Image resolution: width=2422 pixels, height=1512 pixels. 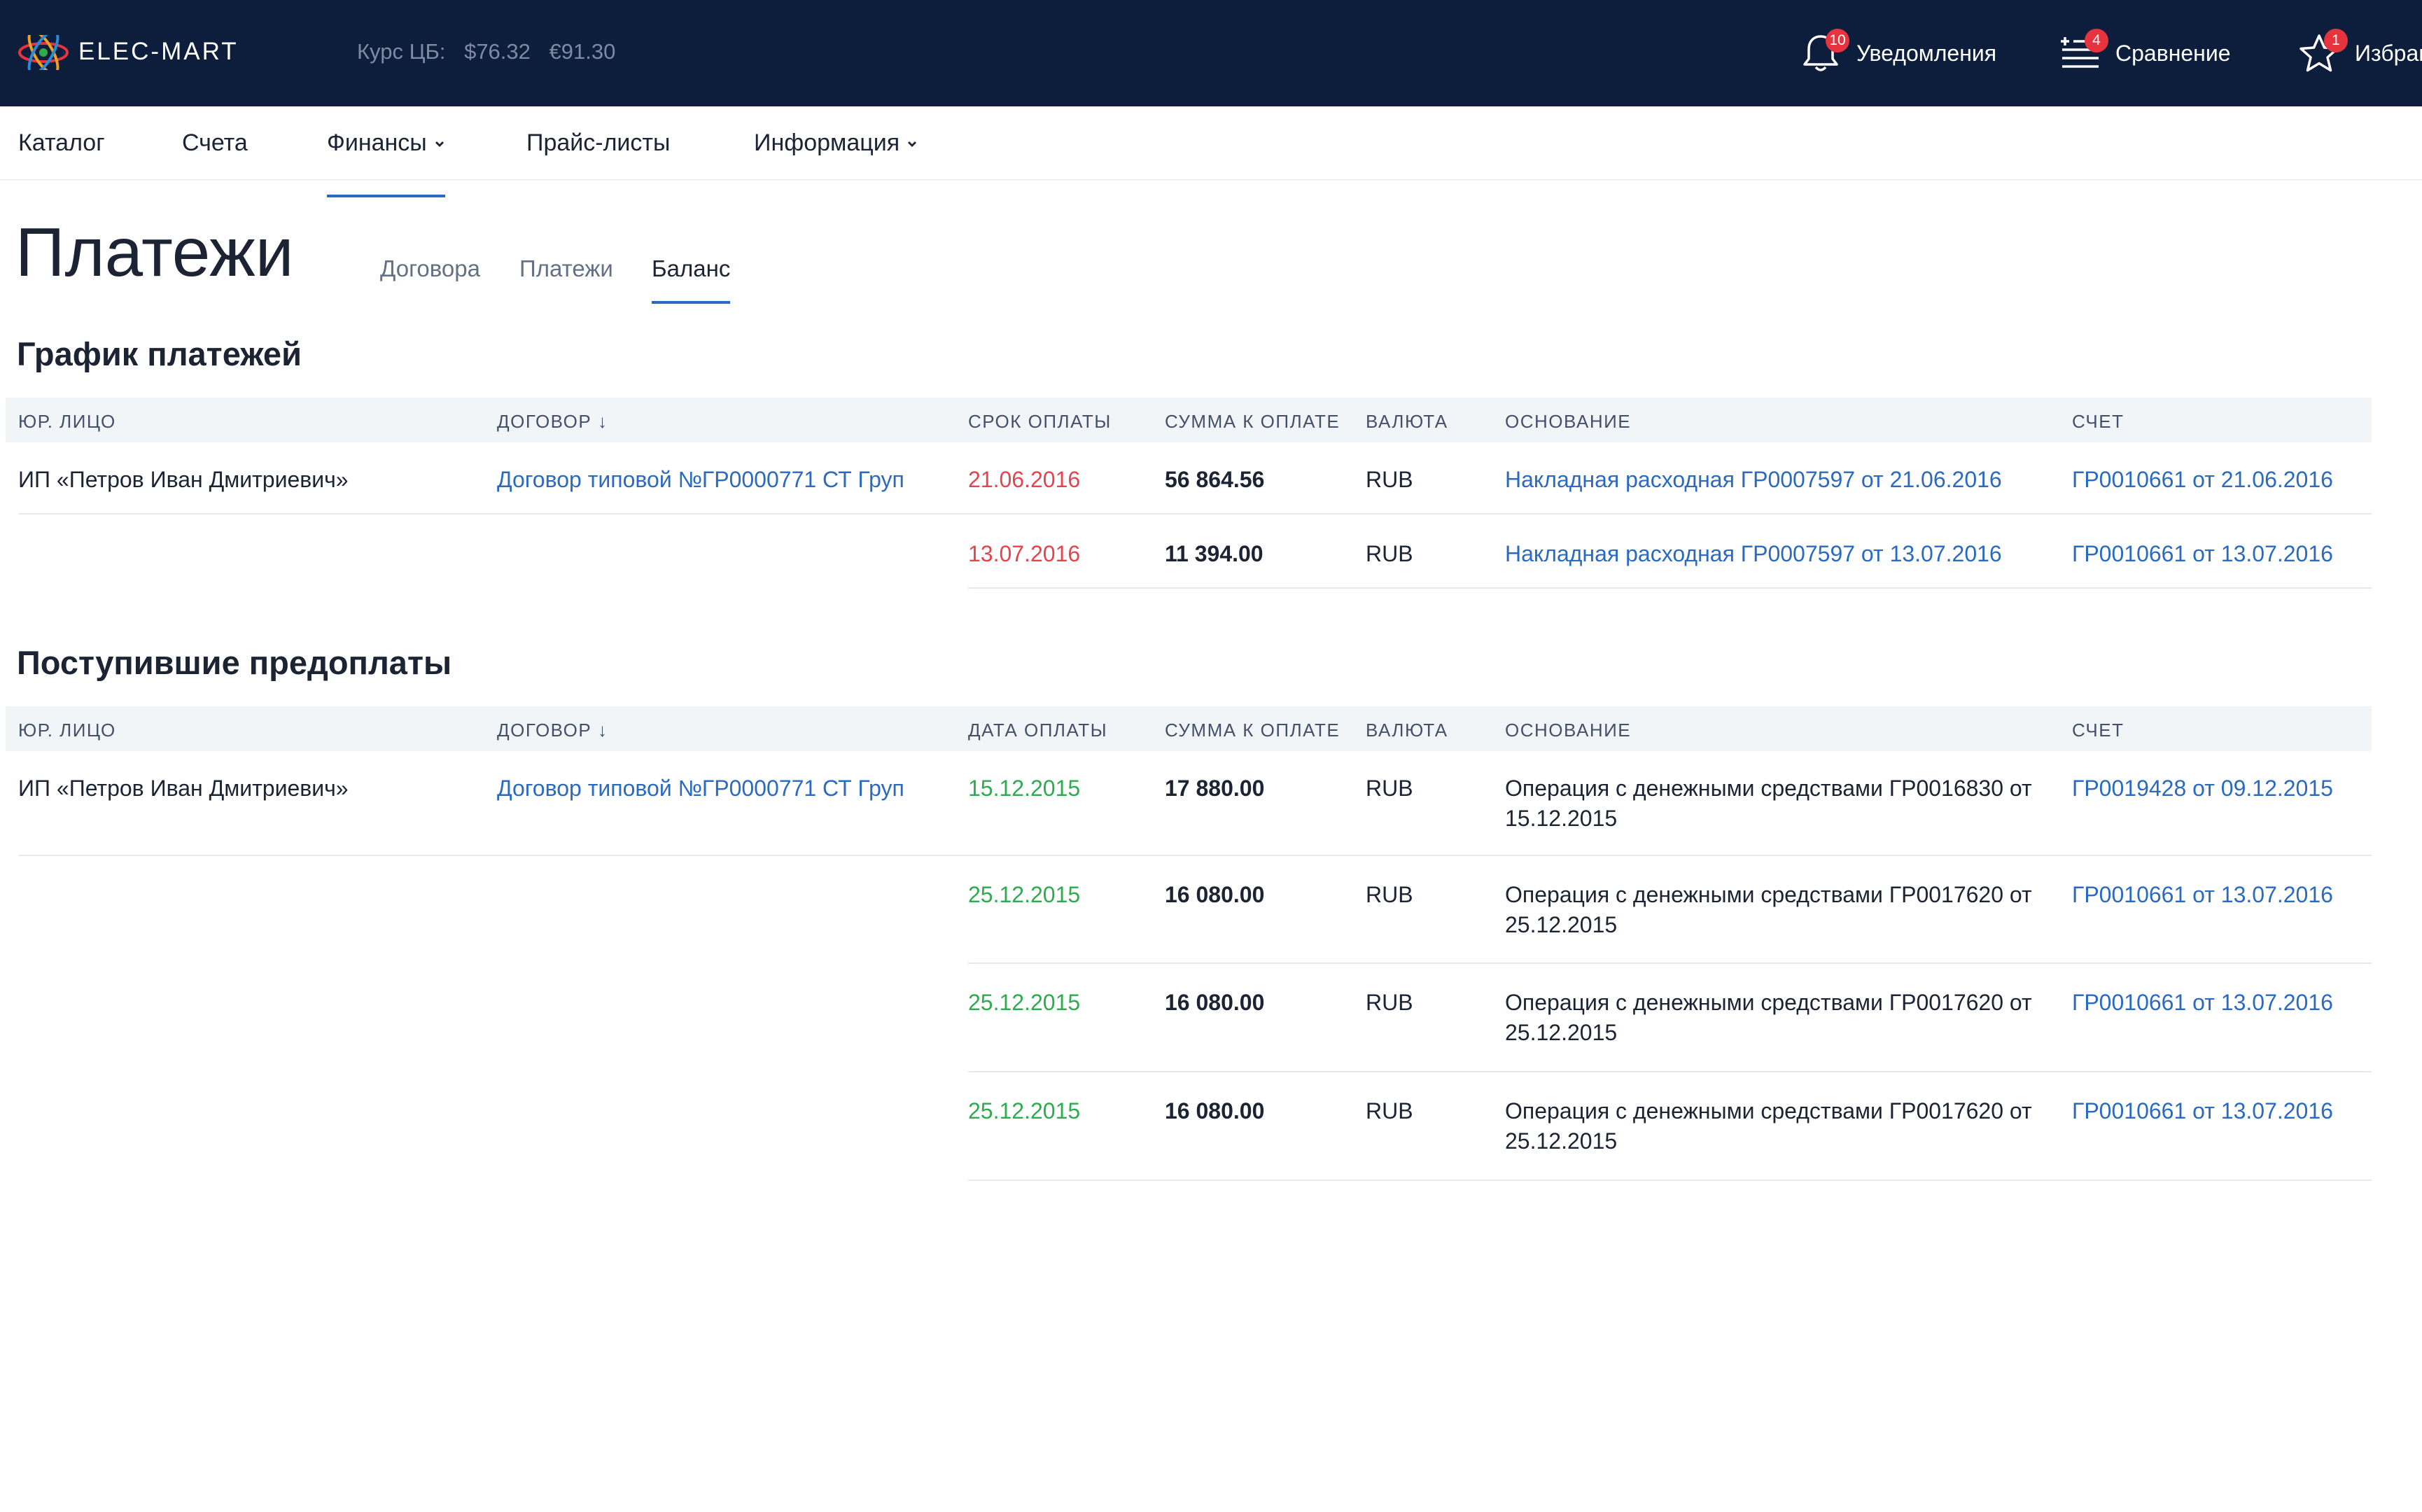 What do you see at coordinates (43, 52) in the screenshot?
I see `logo-icon` at bounding box center [43, 52].